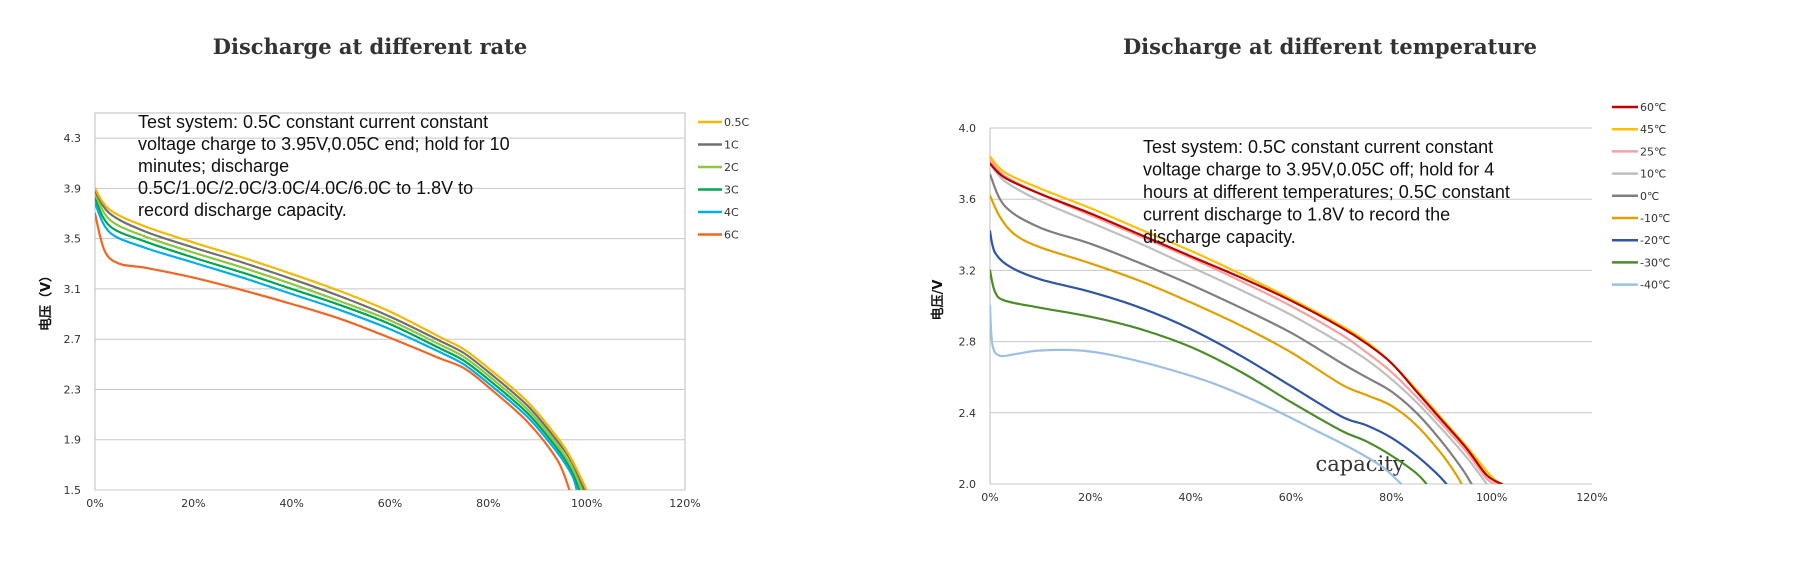  Describe the element at coordinates (1653, 174) in the screenshot. I see `right-legend-label: 10℃` at that location.